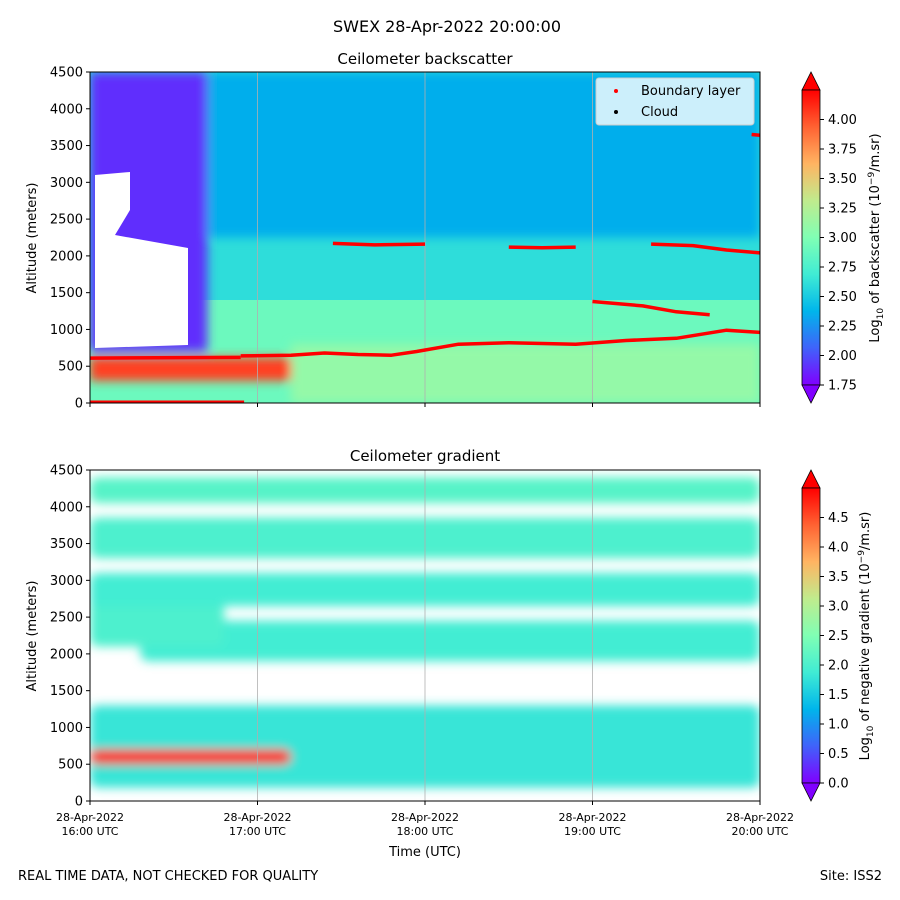 Image resolution: width=900 pixels, height=900 pixels. Describe the element at coordinates (842, 327) in the screenshot. I see `backscatter-colorbar-tick-label: 2.25` at that location.